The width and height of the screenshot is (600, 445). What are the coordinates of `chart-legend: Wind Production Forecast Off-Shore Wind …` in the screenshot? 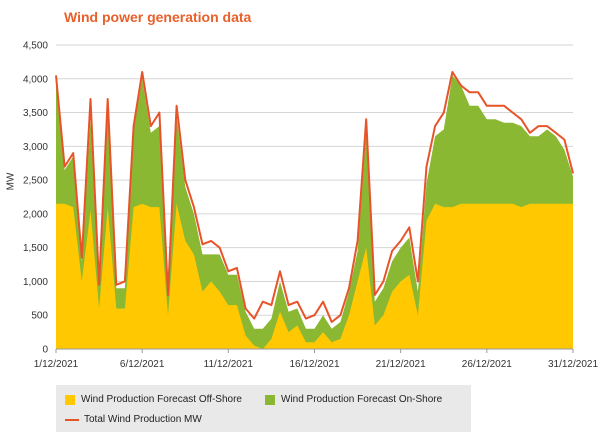 It's located at (263, 408).